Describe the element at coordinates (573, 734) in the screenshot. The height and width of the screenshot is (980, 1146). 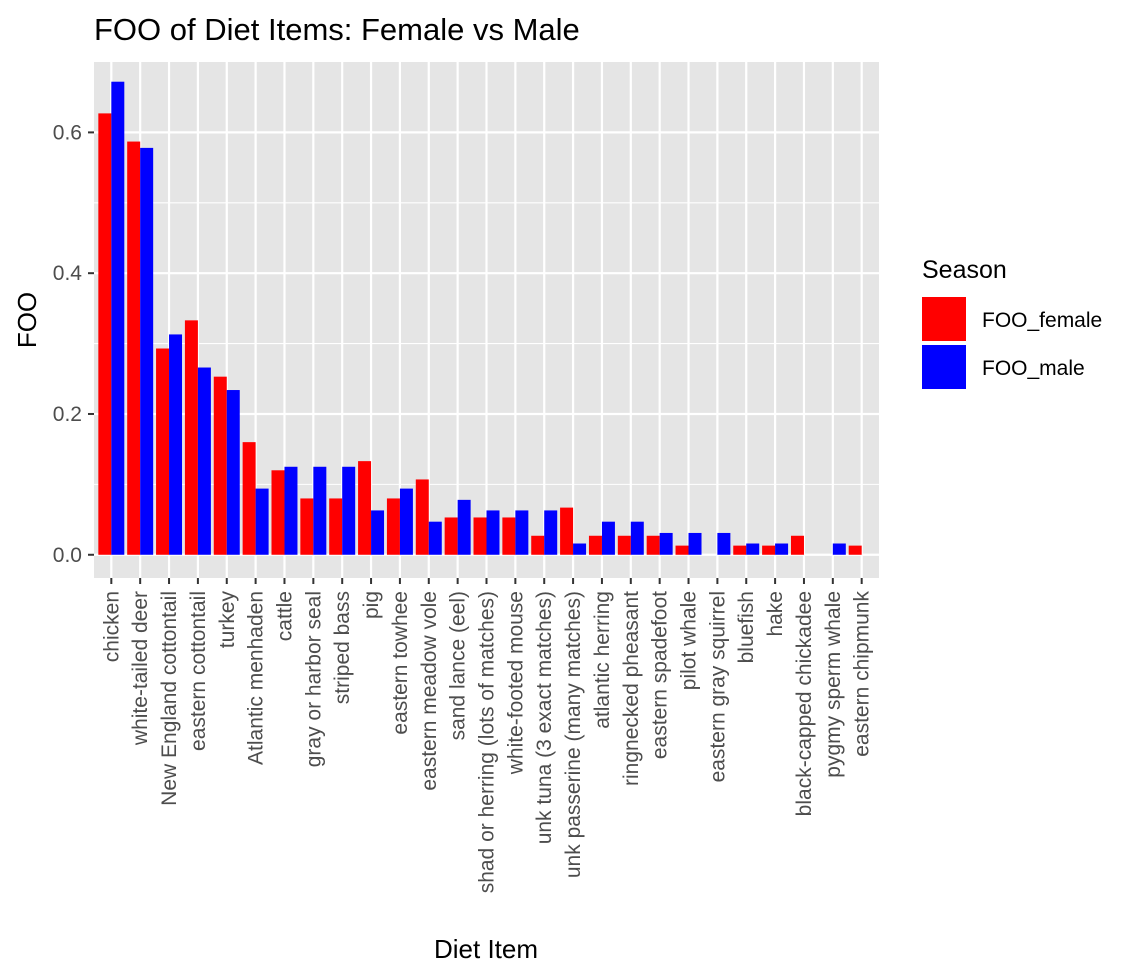
I see `x-tick-label: unk passerine (many matches)` at that location.